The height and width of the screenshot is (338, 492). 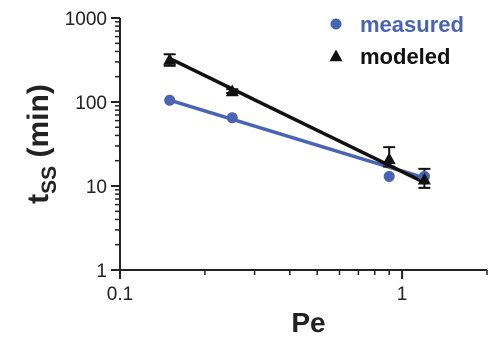 What do you see at coordinates (91, 103) in the screenshot?
I see `y-tick-label: 100` at bounding box center [91, 103].